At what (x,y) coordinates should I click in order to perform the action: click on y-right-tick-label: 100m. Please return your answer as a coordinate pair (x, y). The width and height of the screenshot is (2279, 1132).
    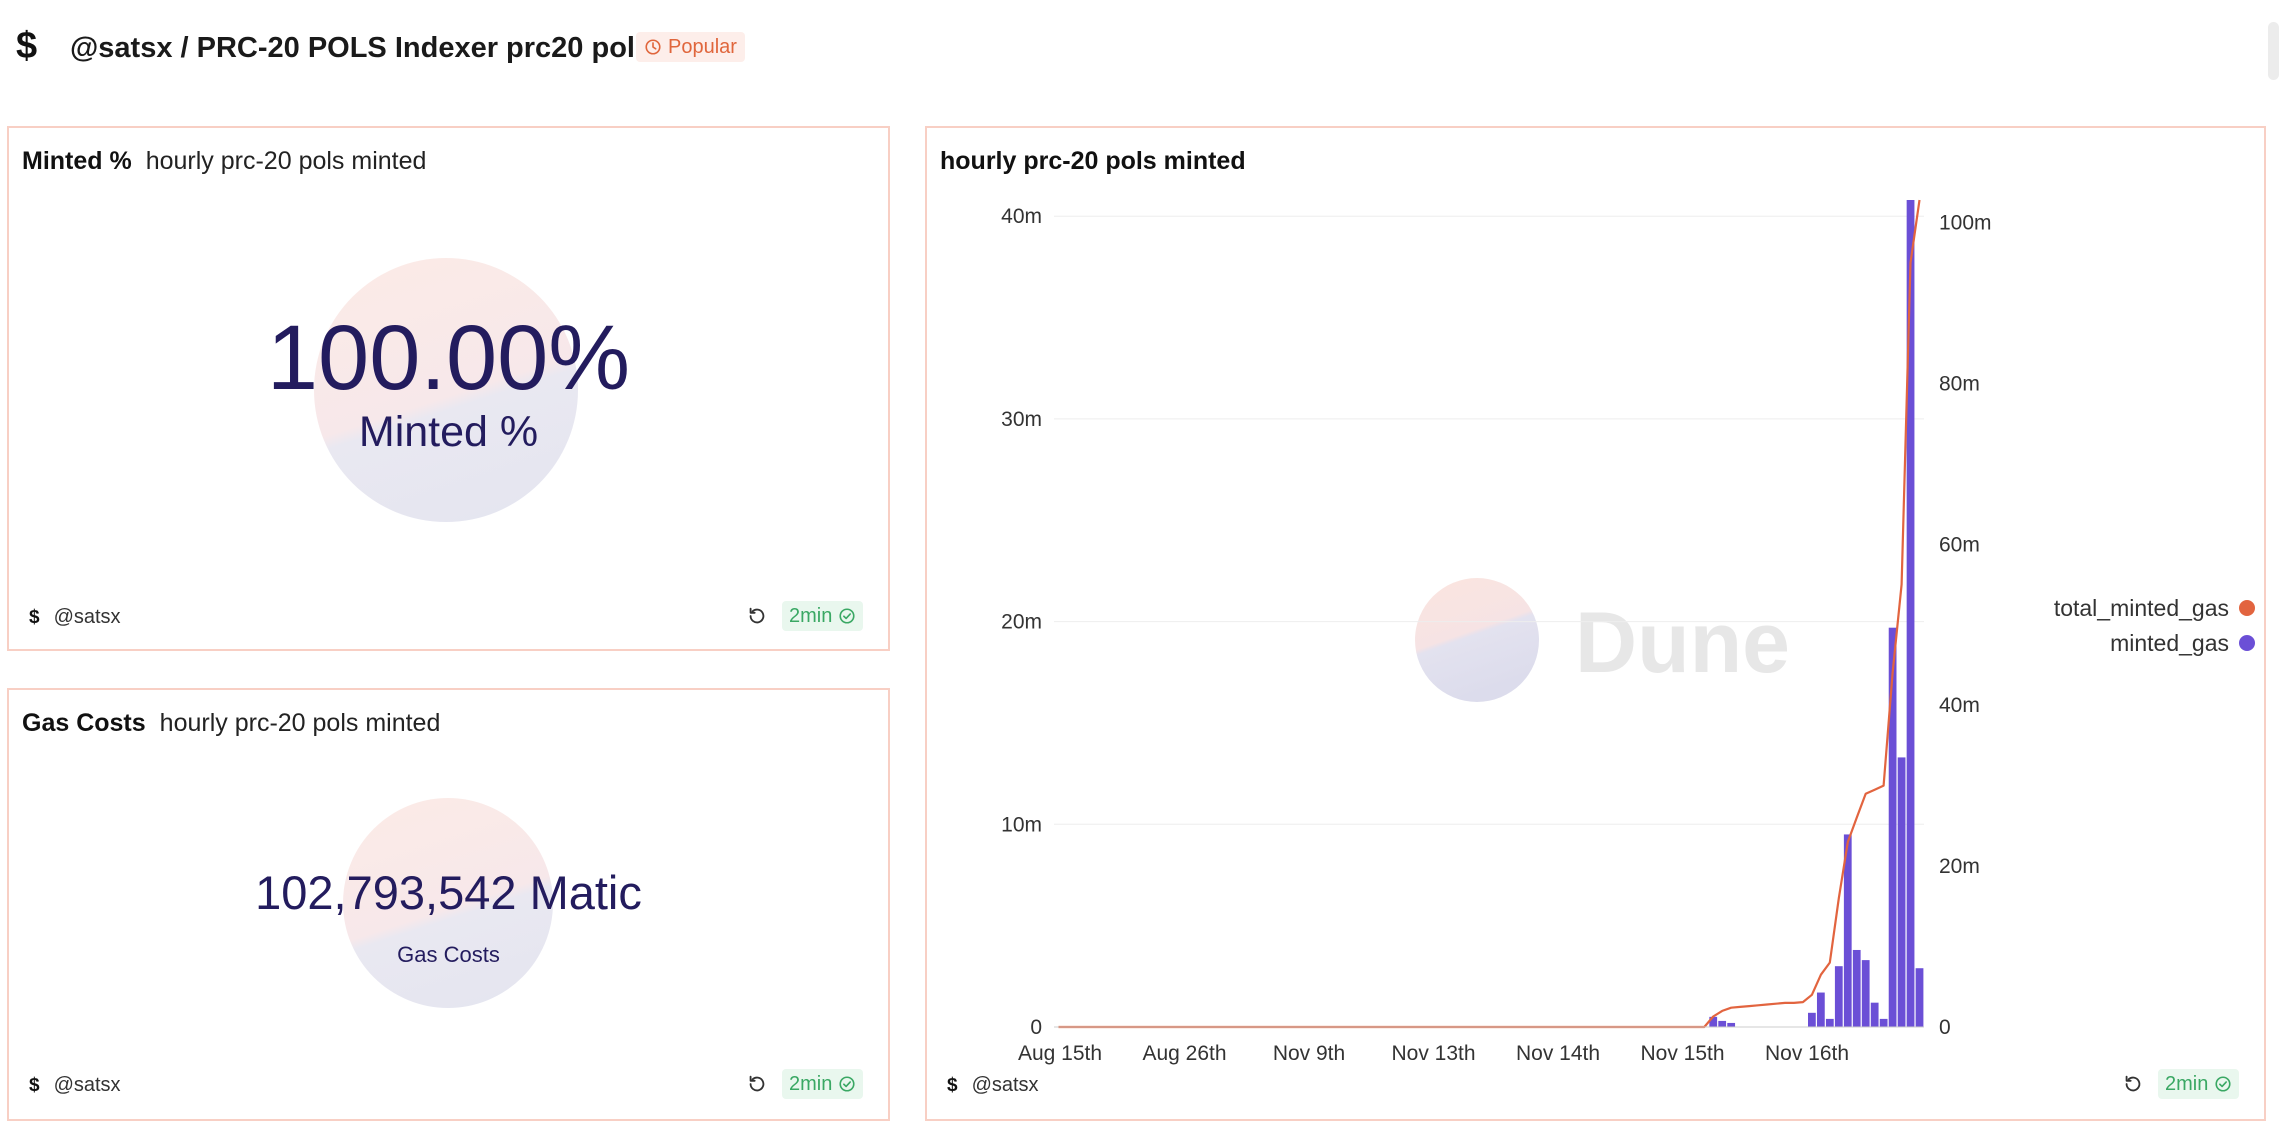
    Looking at the image, I should click on (1965, 222).